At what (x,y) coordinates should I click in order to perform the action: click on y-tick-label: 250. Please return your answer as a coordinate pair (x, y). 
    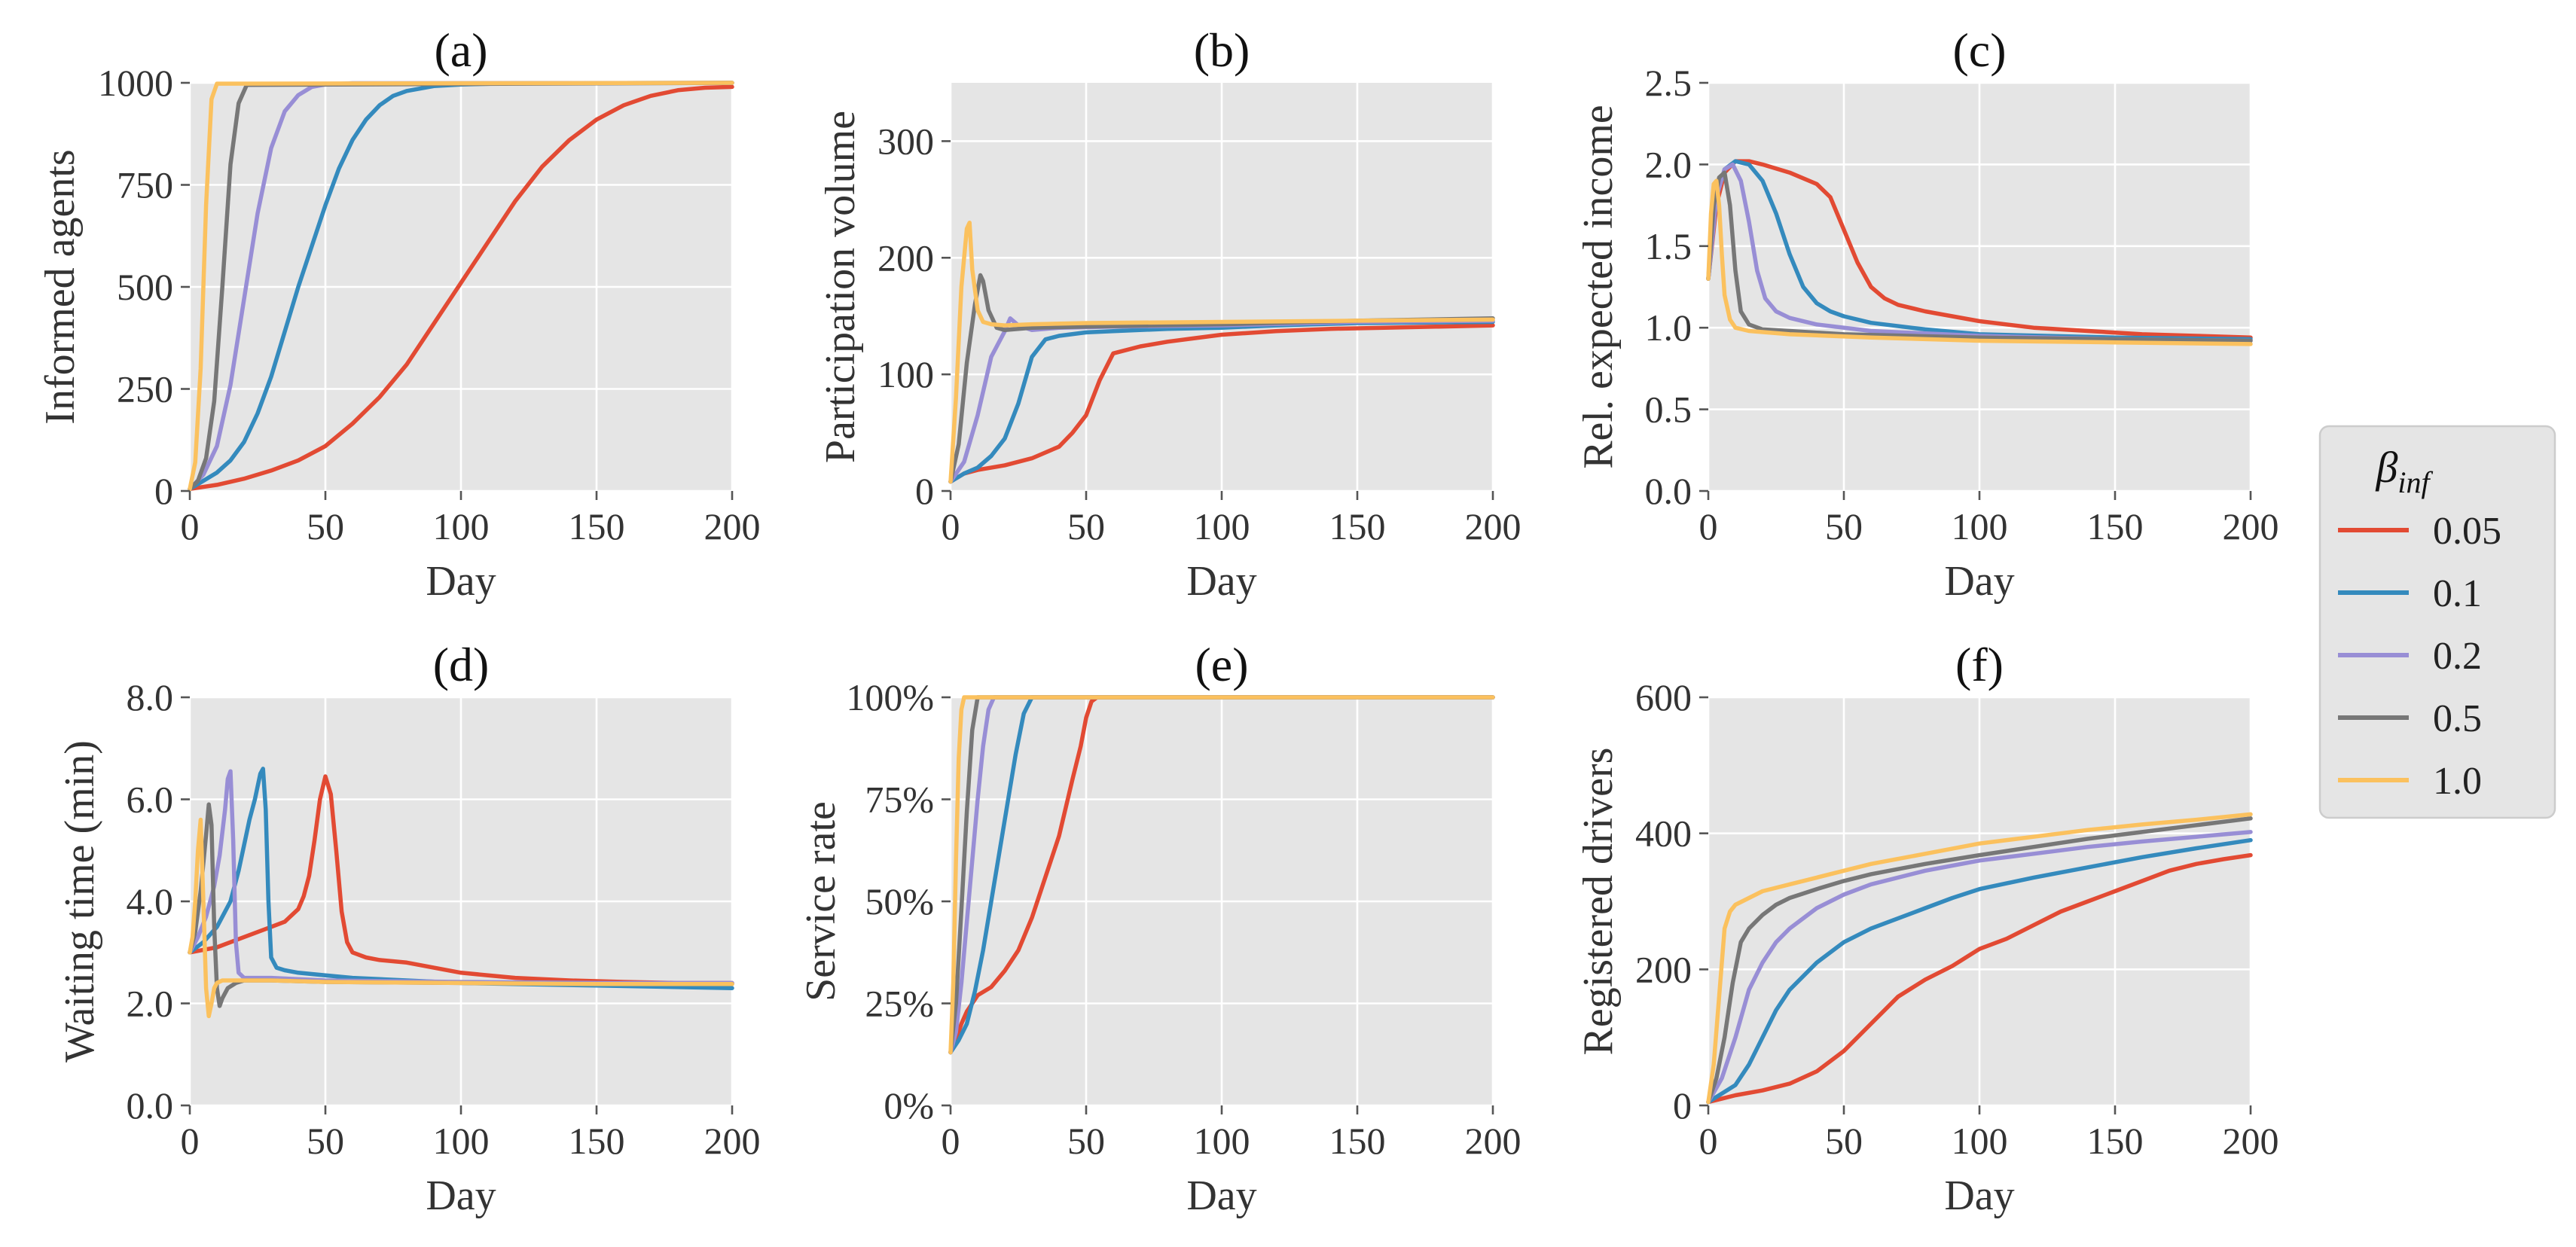
    Looking at the image, I should click on (145, 389).